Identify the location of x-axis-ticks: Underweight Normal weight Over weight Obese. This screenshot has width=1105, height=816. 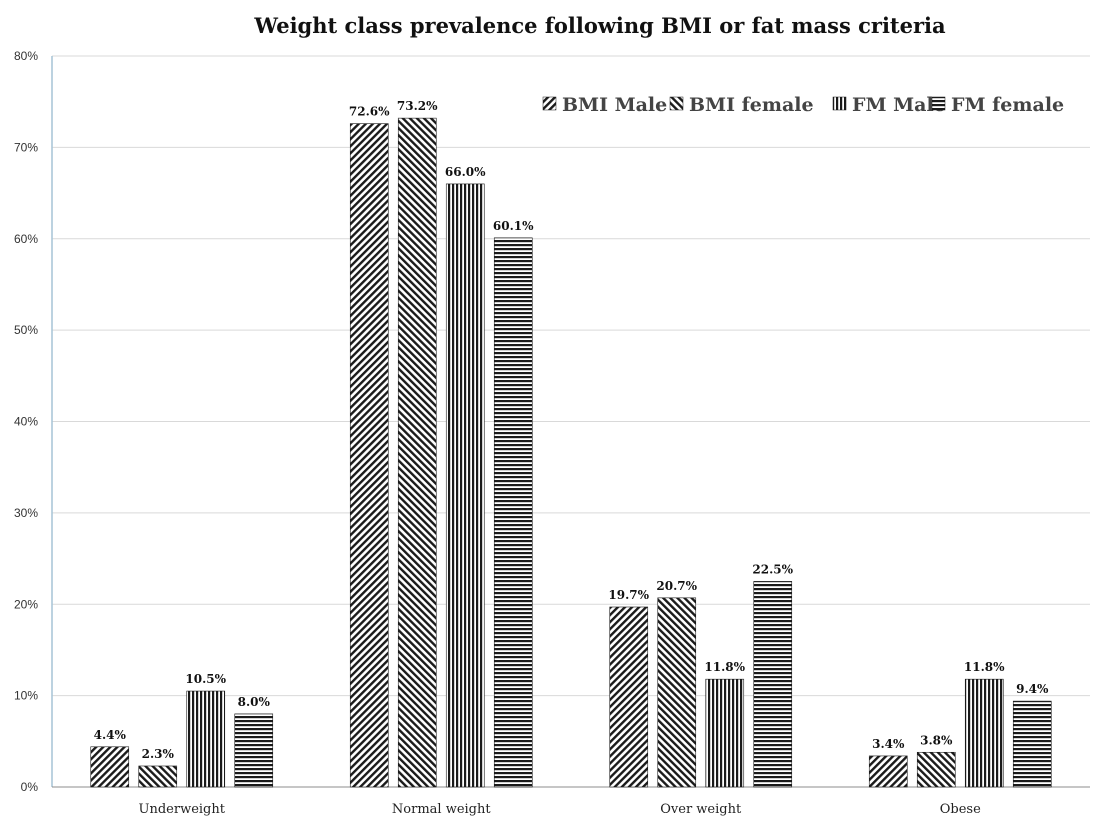
(560, 809).